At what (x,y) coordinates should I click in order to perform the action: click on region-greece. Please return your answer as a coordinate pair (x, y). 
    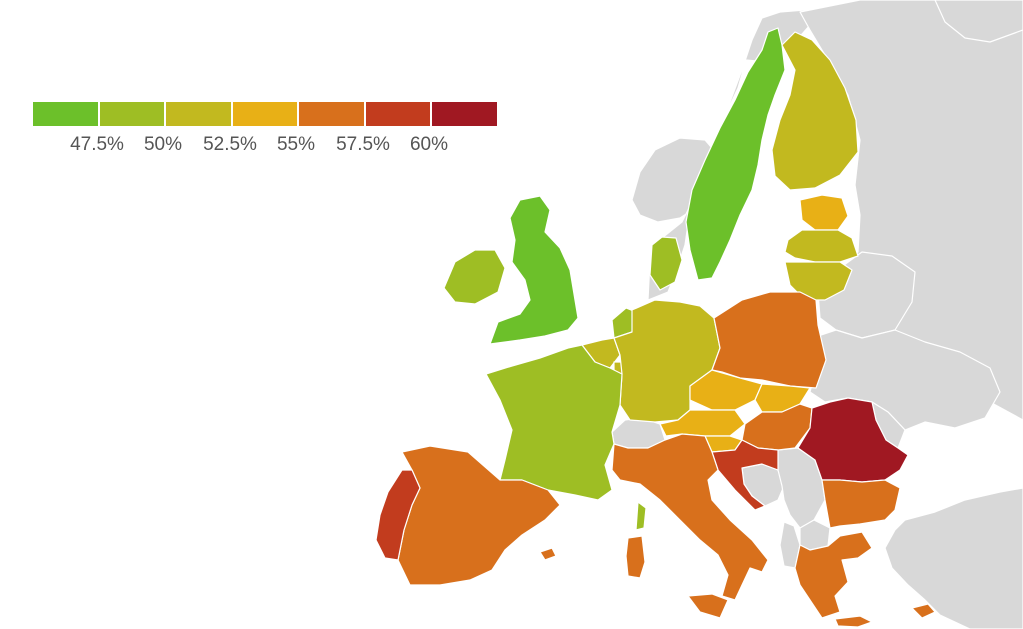
    Looking at the image, I should click on (833, 575).